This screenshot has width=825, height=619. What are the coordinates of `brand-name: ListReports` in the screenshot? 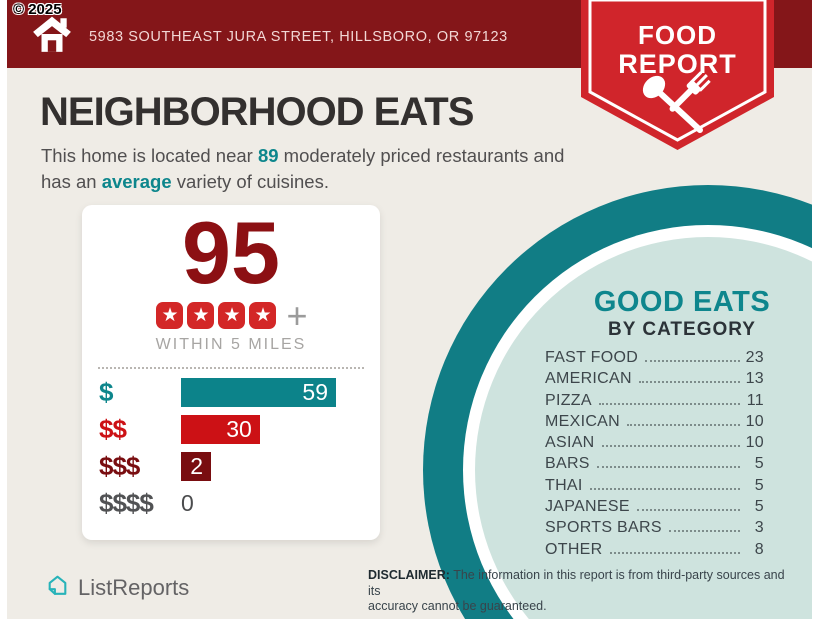 It's located at (134, 587).